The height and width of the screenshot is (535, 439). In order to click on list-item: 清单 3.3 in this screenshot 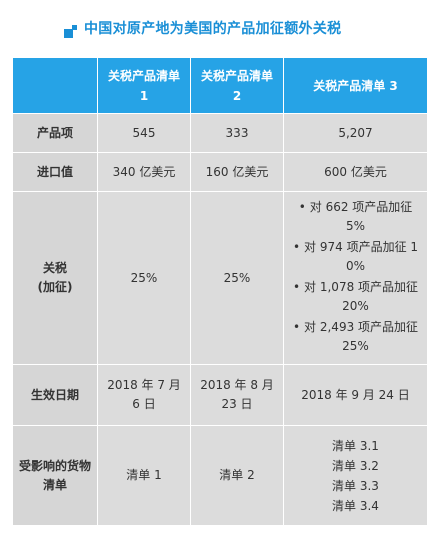, I will do `click(355, 485)`.